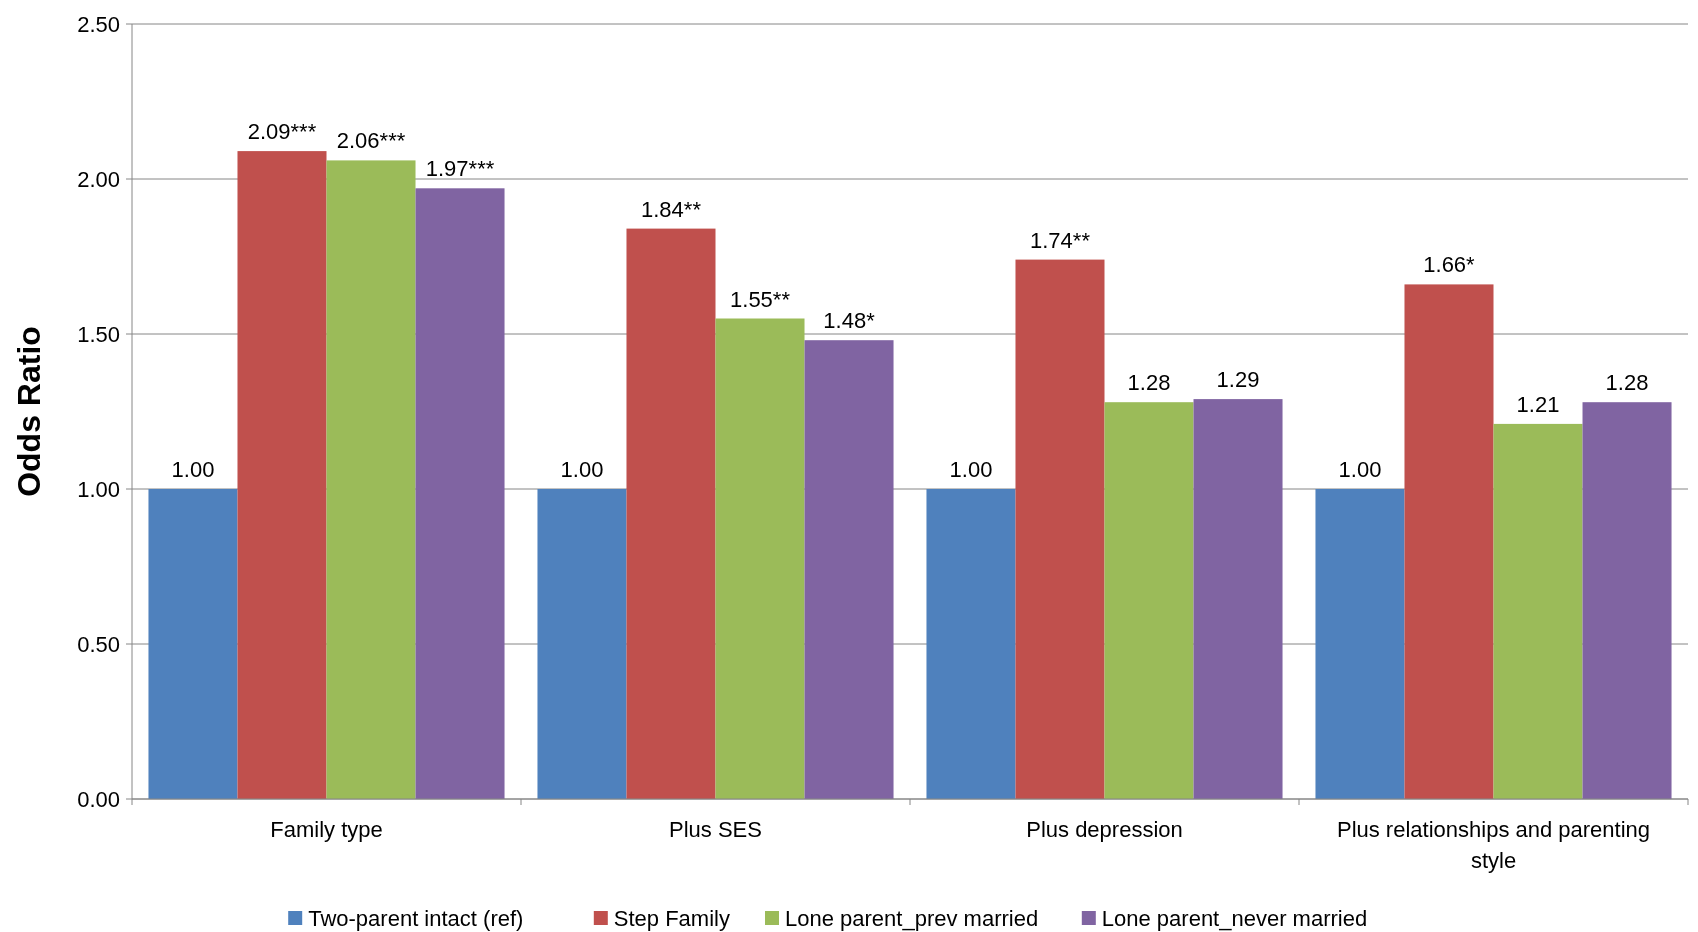  What do you see at coordinates (1060, 240) in the screenshot?
I see `data-label: 1.74**` at bounding box center [1060, 240].